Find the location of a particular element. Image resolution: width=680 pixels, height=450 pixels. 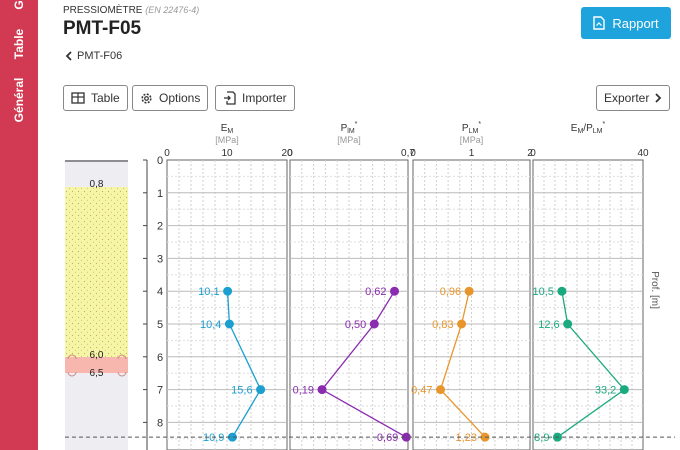

import-button: Importer is located at coordinates (255, 98).